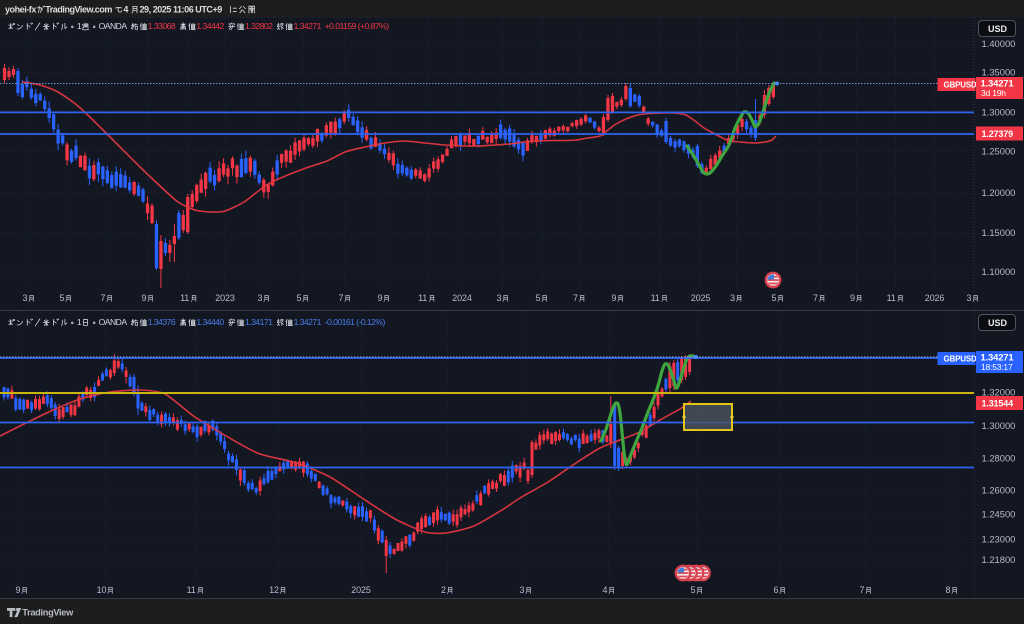  What do you see at coordinates (997, 367) in the screenshot?
I see `svg-text: 18:53:17` at bounding box center [997, 367].